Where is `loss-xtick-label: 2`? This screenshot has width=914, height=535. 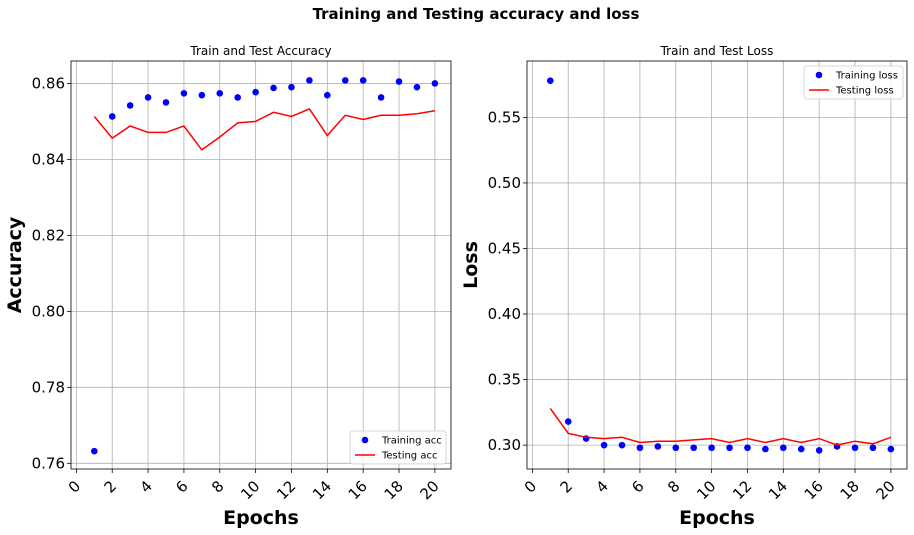
loss-xtick-label: 2 is located at coordinates (566, 486).